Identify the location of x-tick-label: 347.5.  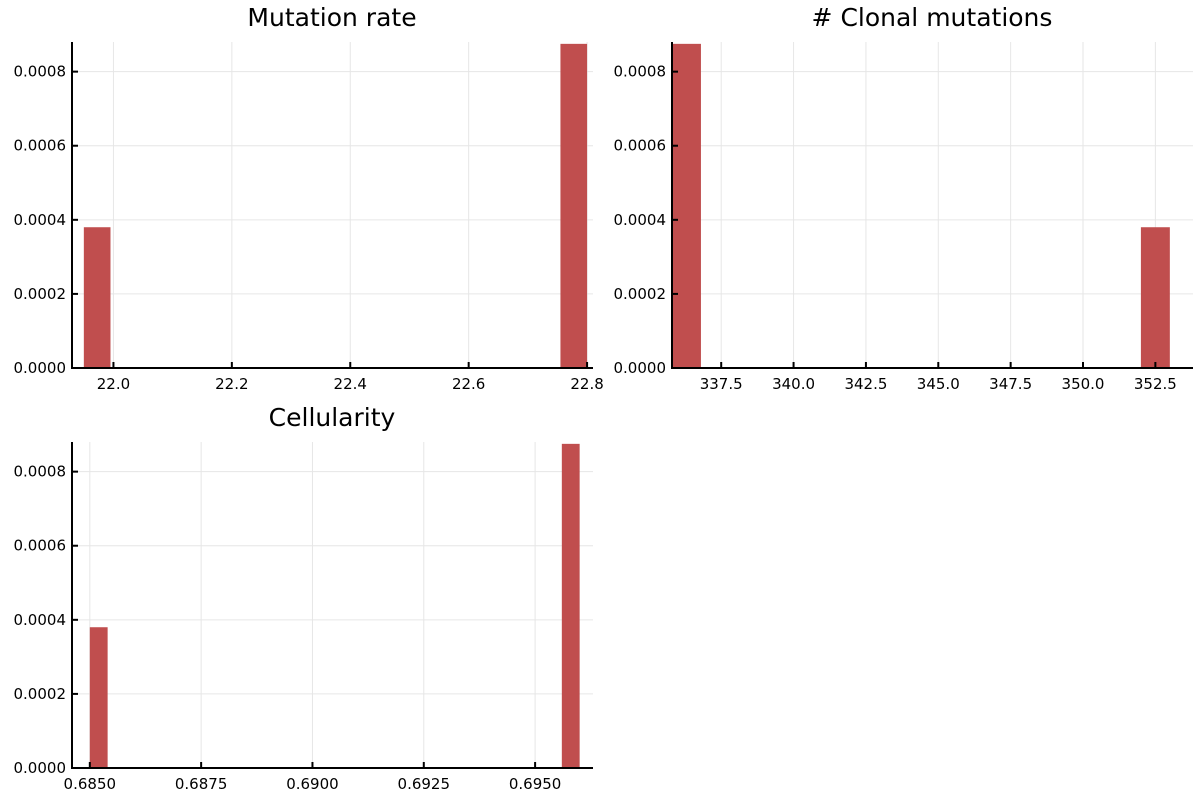
(1010, 384).